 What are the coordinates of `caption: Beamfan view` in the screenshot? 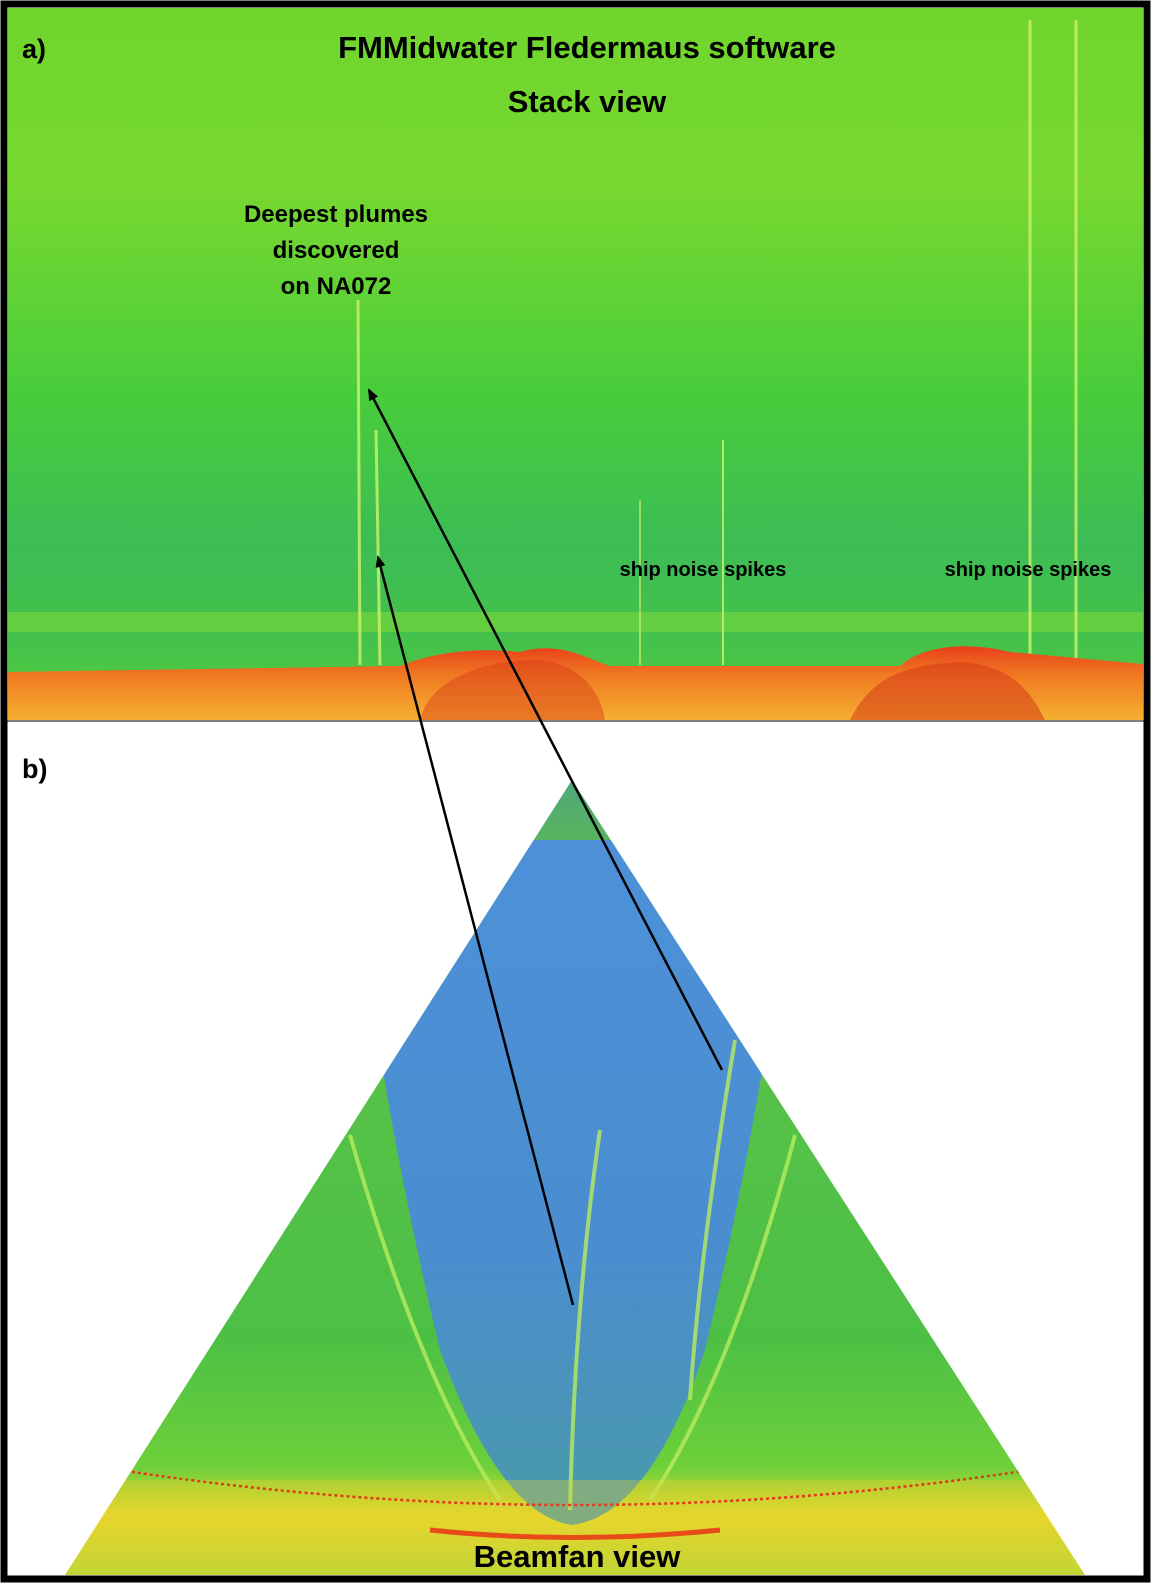 It's located at (578, 1556).